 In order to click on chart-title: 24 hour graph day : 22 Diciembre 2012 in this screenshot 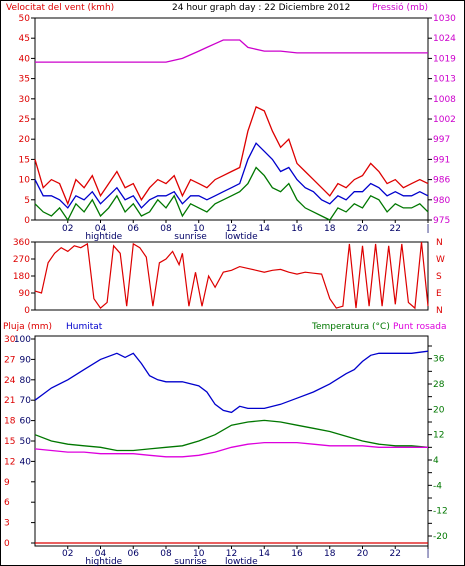, I will do `click(261, 8)`.